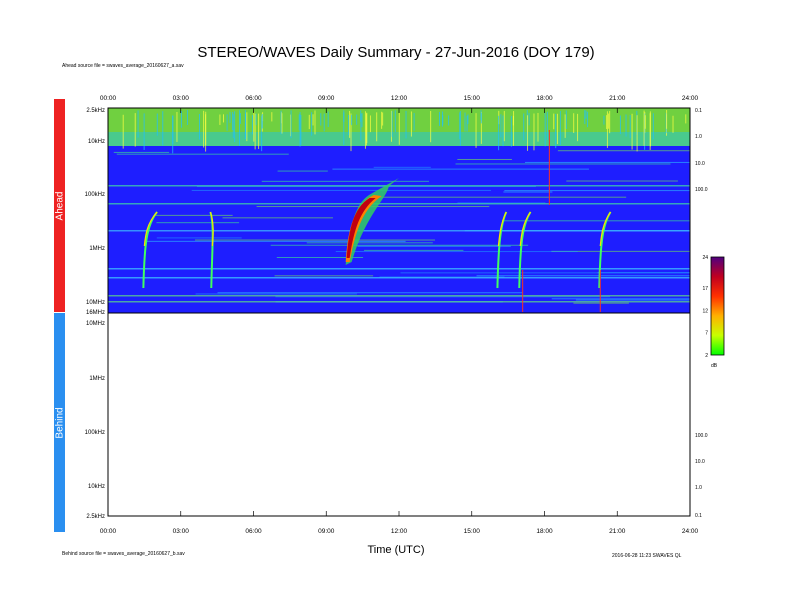  What do you see at coordinates (698, 137) in the screenshot?
I see `ahead-right-tick-label: 1.0` at bounding box center [698, 137].